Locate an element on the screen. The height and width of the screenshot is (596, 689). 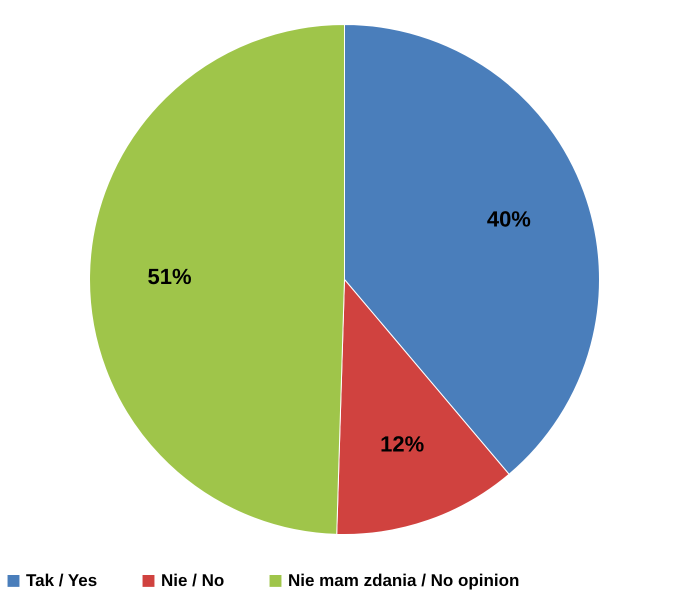
legend-label: Nie mam zdania / No opinion is located at coordinates (404, 580).